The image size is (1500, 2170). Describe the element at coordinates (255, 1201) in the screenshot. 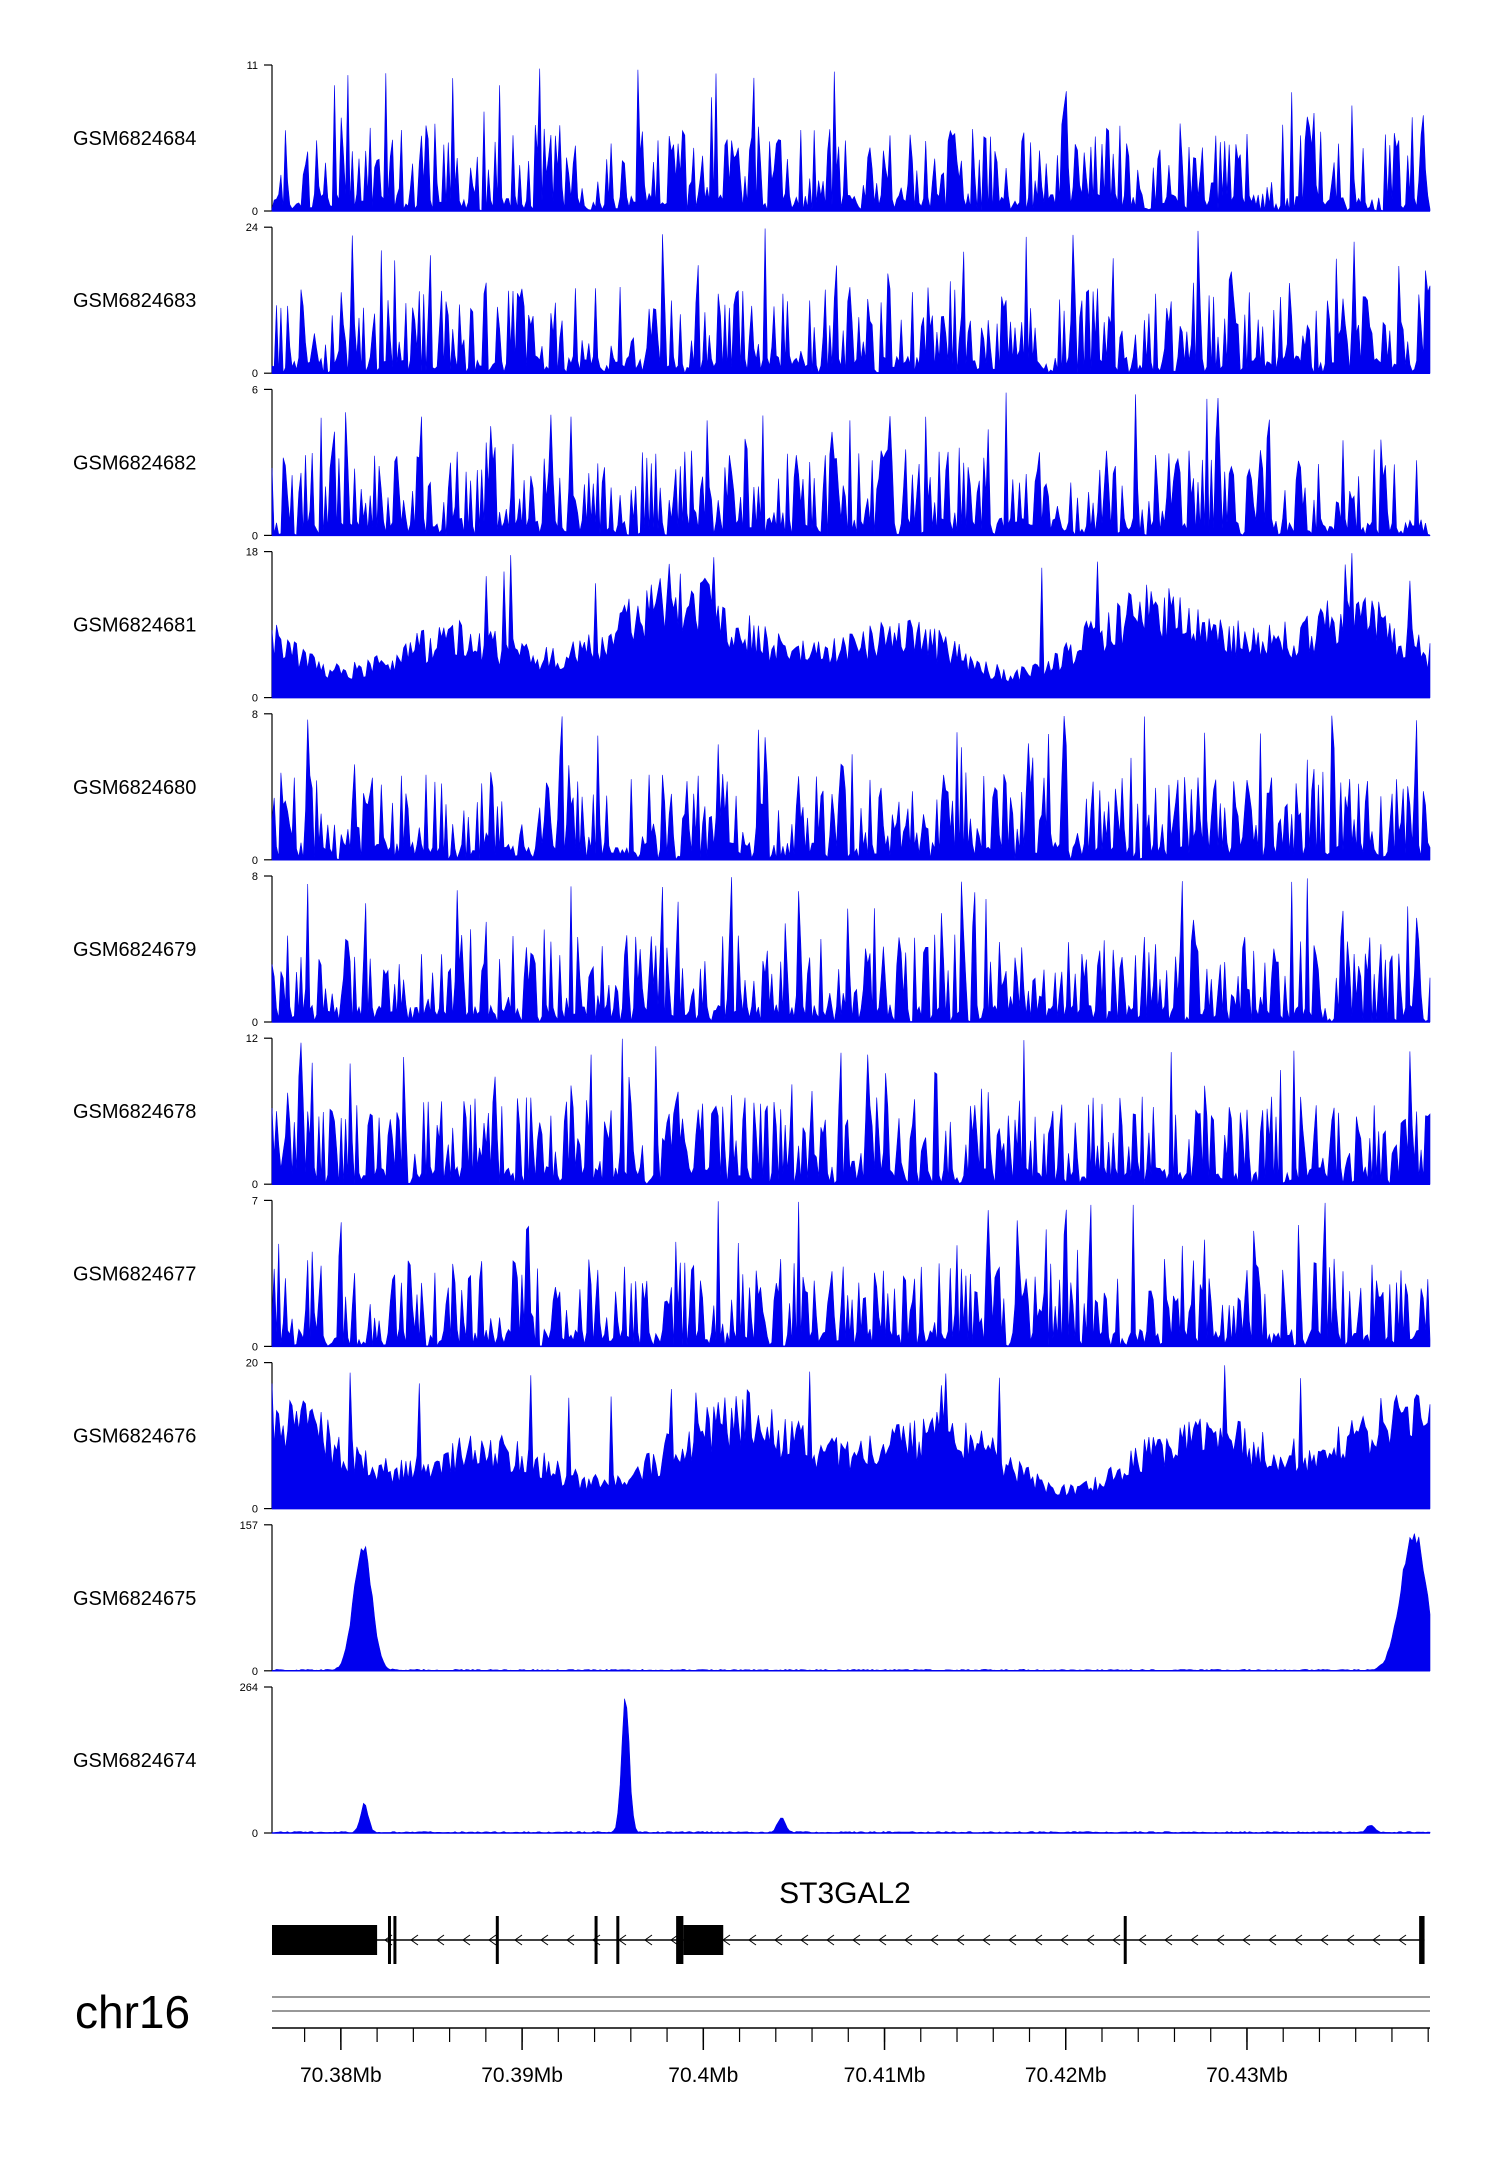

I see `track-ymax-label: 7` at that location.